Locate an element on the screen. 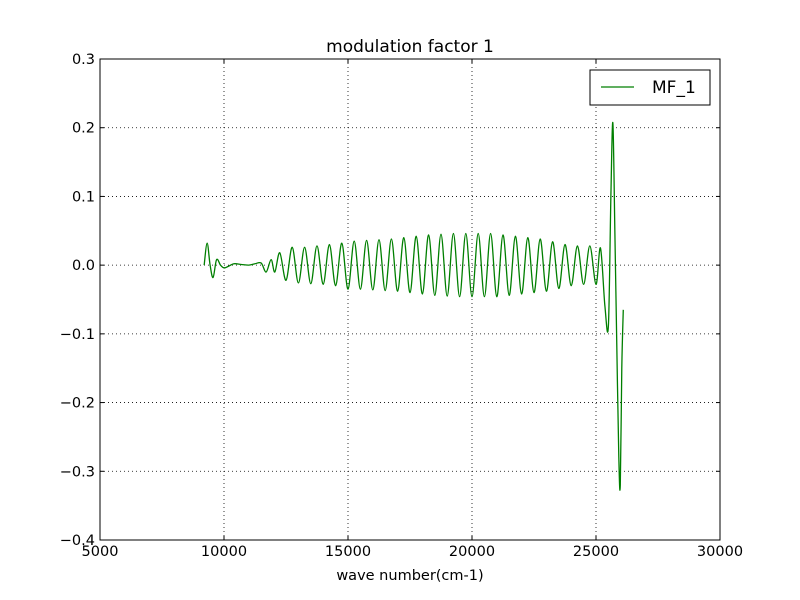  x-tick-label: 25000 is located at coordinates (596, 552).